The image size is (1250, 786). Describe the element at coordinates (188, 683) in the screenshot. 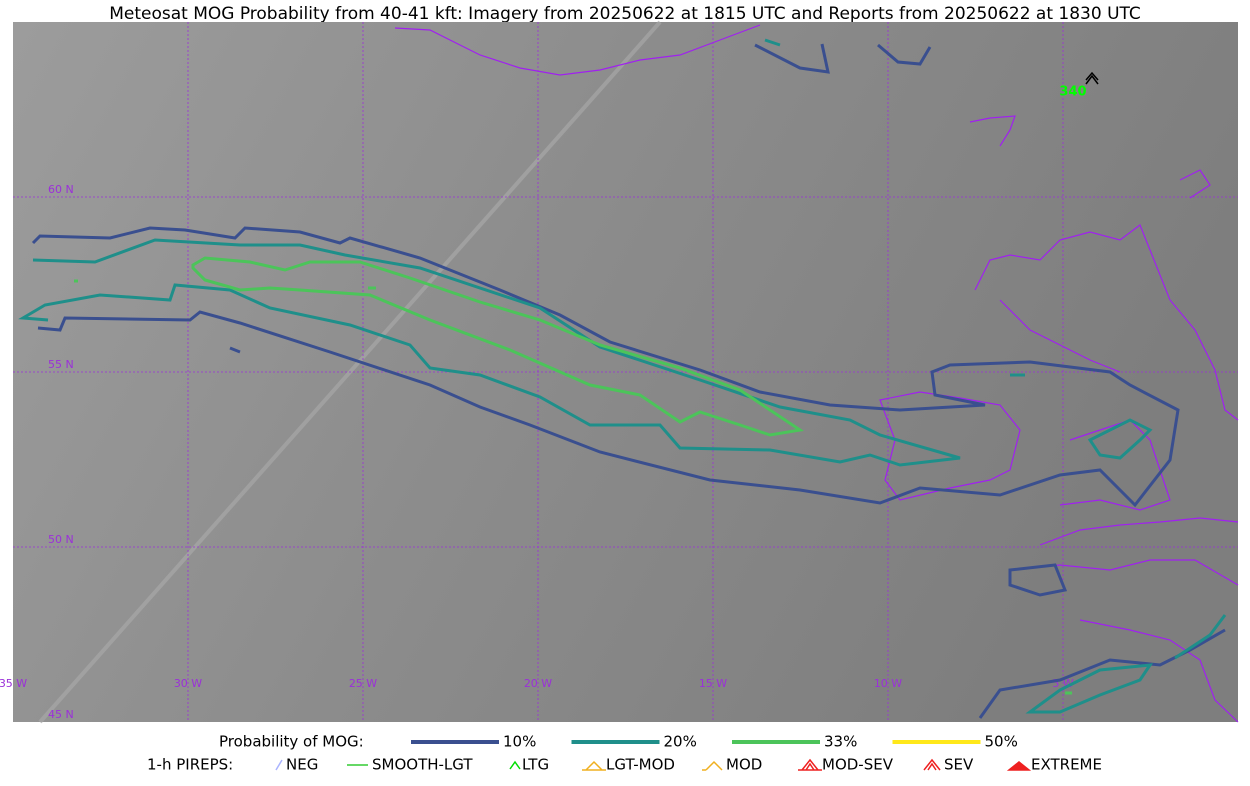

I see `longitude-label: 30 W` at that location.